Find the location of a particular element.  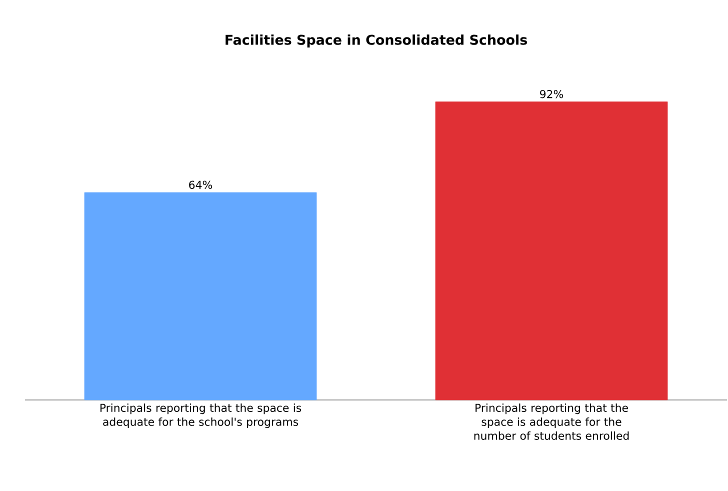

x-tick-label: Principals reporting that the space is adequate for the school's programs is located at coordinates (201, 416).